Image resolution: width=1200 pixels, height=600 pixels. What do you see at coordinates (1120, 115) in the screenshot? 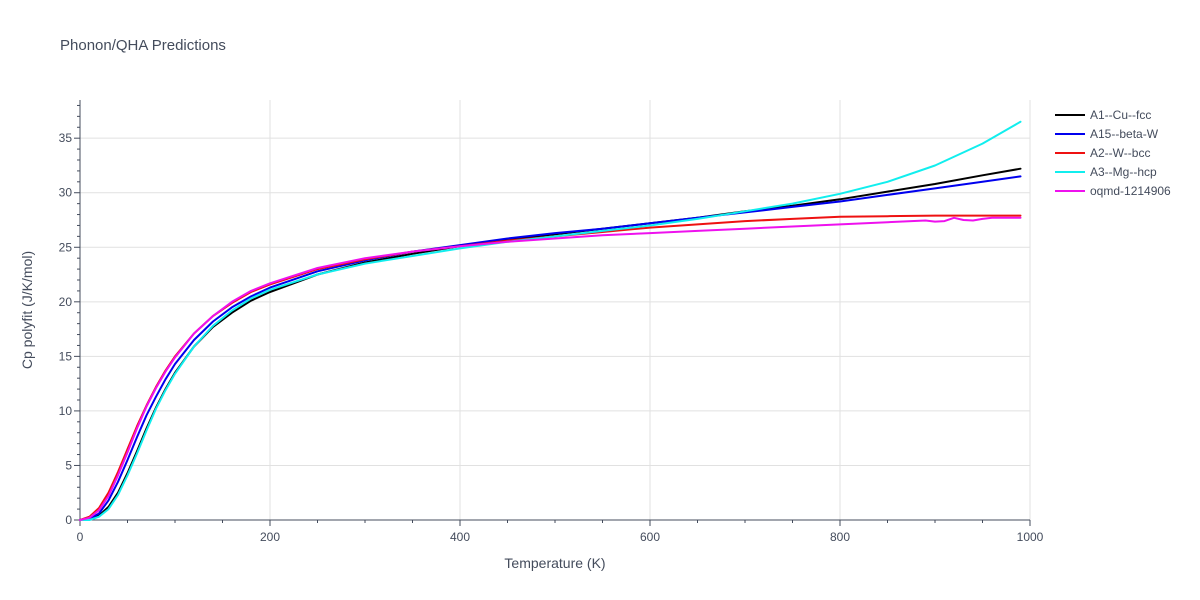
I see `legend-label: A1--Cu--fcc` at bounding box center [1120, 115].